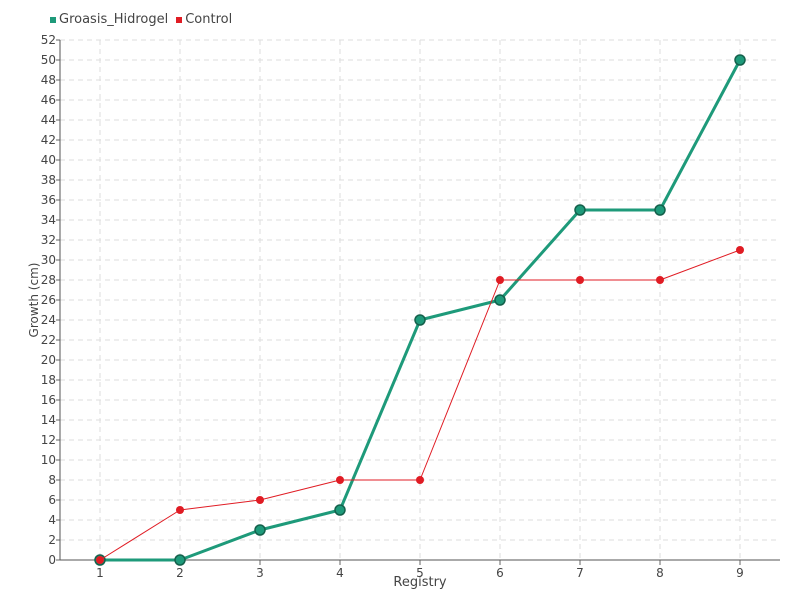 Image resolution: width=800 pixels, height=600 pixels. I want to click on legend-item-groasis: Groasis_Hidrogel, so click(109, 19).